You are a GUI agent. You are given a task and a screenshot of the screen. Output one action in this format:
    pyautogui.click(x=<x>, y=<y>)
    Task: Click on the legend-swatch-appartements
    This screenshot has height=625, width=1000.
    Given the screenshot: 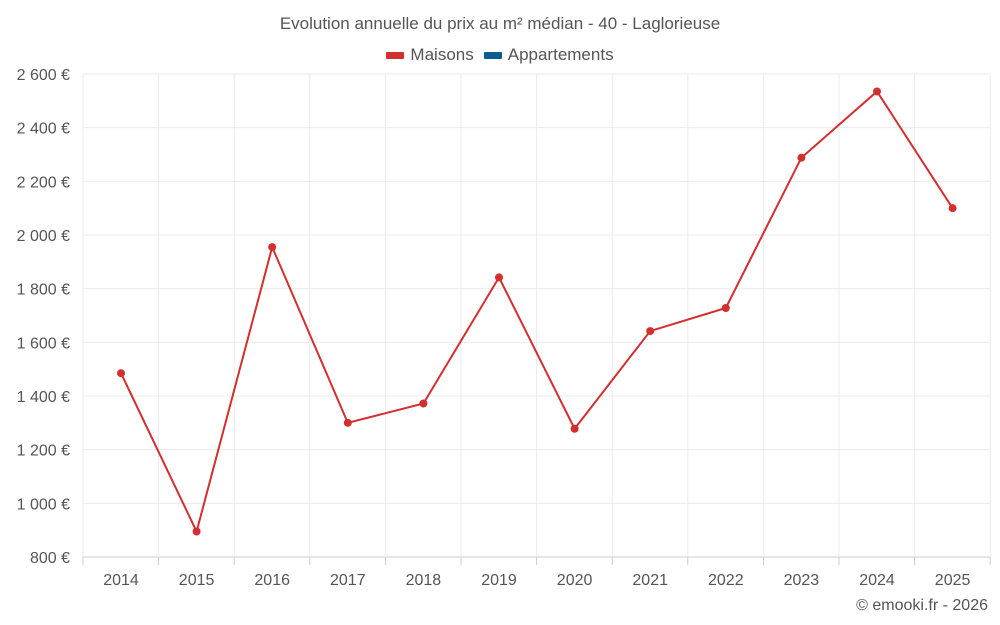 What is the action you would take?
    pyautogui.click(x=492, y=55)
    